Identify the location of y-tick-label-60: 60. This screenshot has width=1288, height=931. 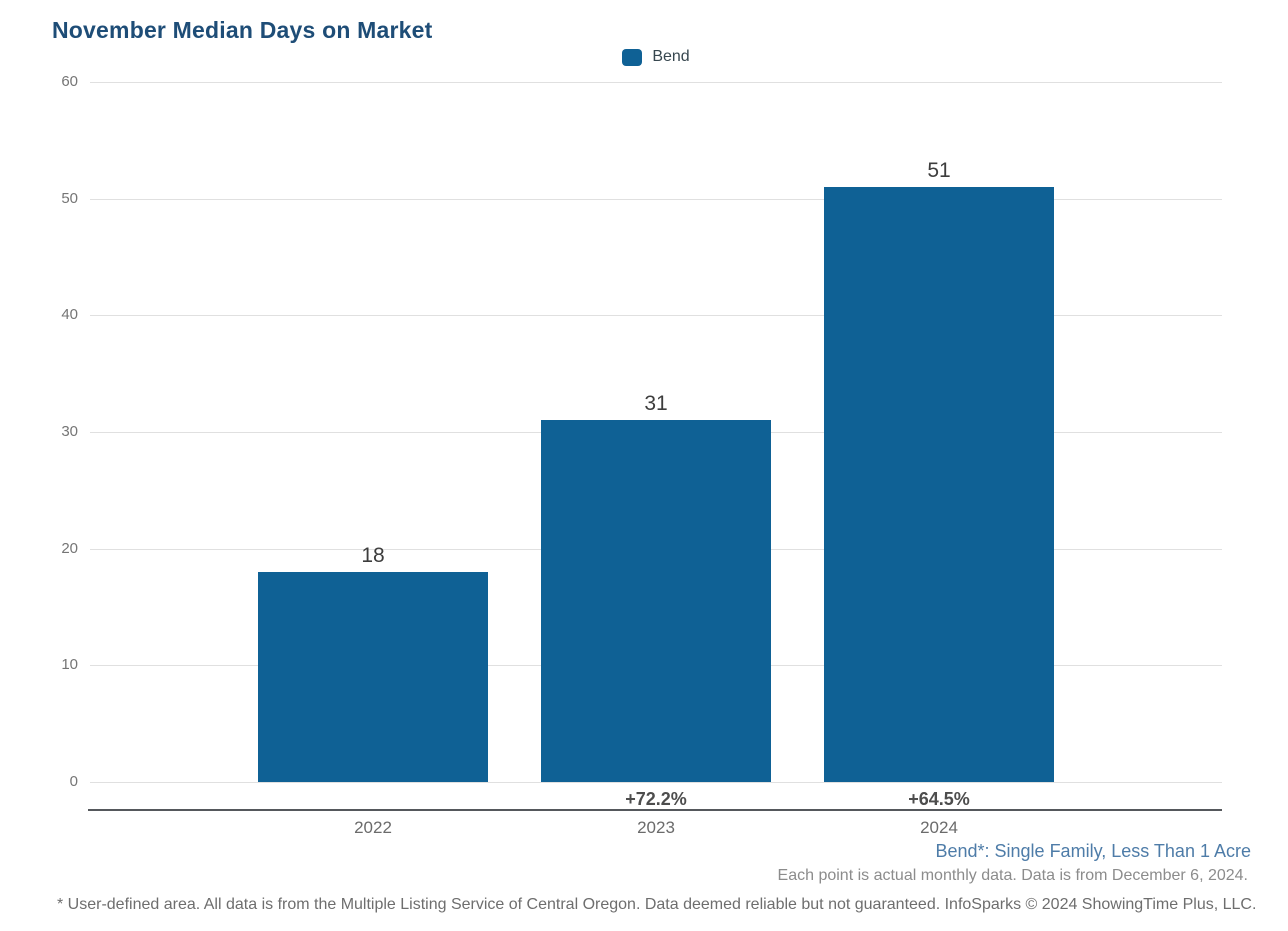
(69, 82).